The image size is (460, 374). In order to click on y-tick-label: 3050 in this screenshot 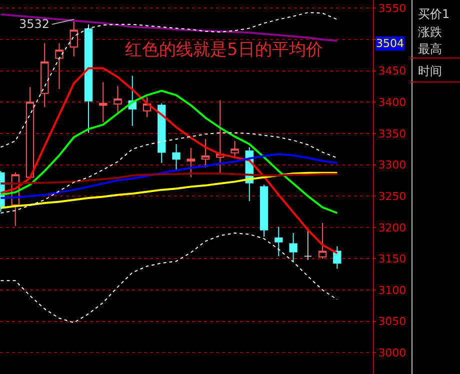, I will do `click(392, 321)`.